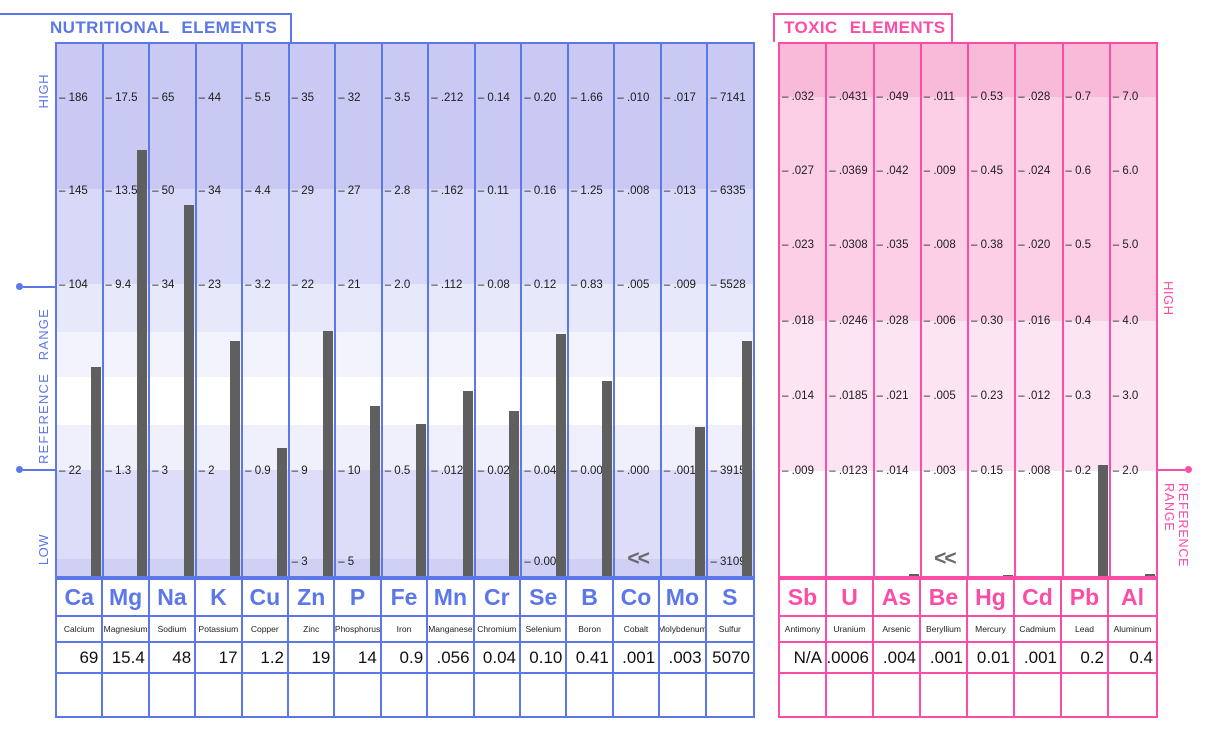 This screenshot has height=738, width=1212. I want to click on tick-label: – .014, so click(892, 471).